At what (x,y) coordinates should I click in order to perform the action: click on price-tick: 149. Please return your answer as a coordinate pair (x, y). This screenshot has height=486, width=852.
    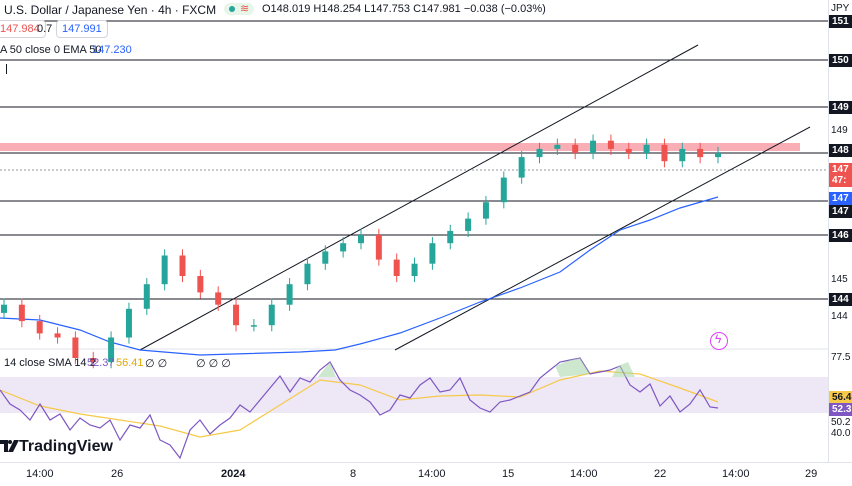
    Looking at the image, I should click on (839, 130).